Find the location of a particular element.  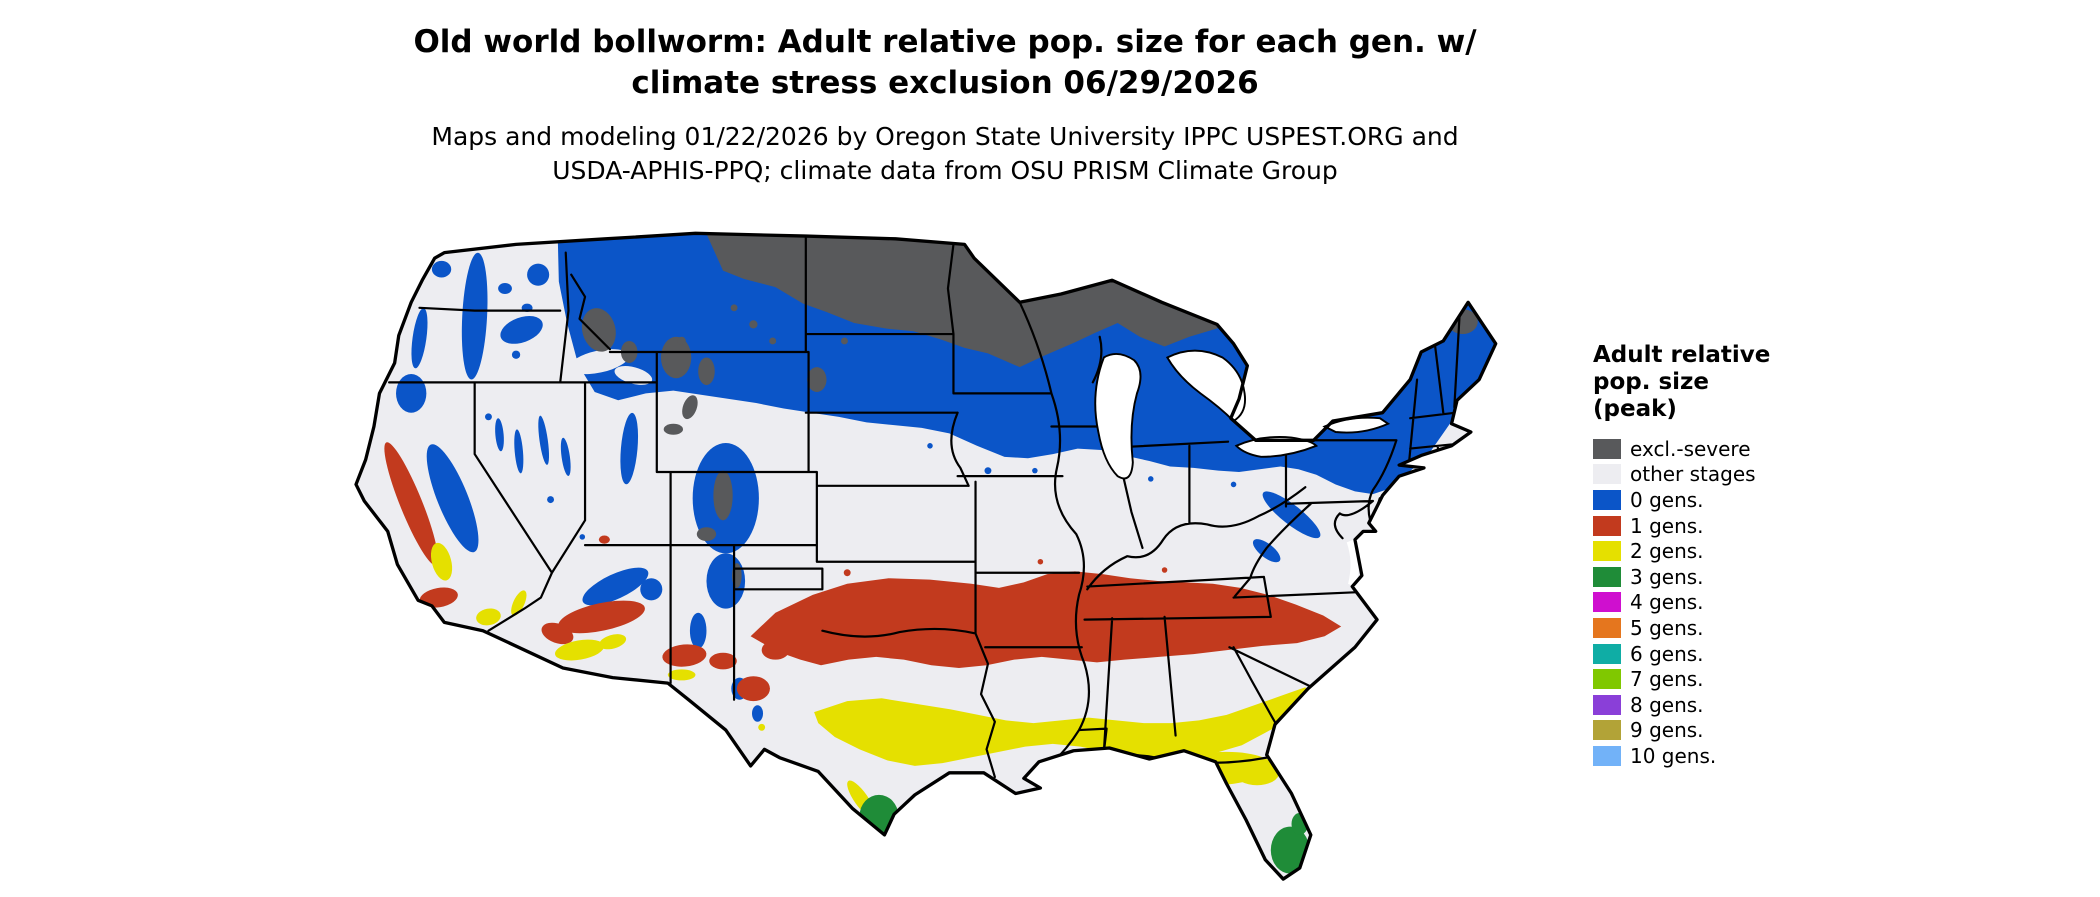

legend-item-label: excl.-severe is located at coordinates (1690, 448).